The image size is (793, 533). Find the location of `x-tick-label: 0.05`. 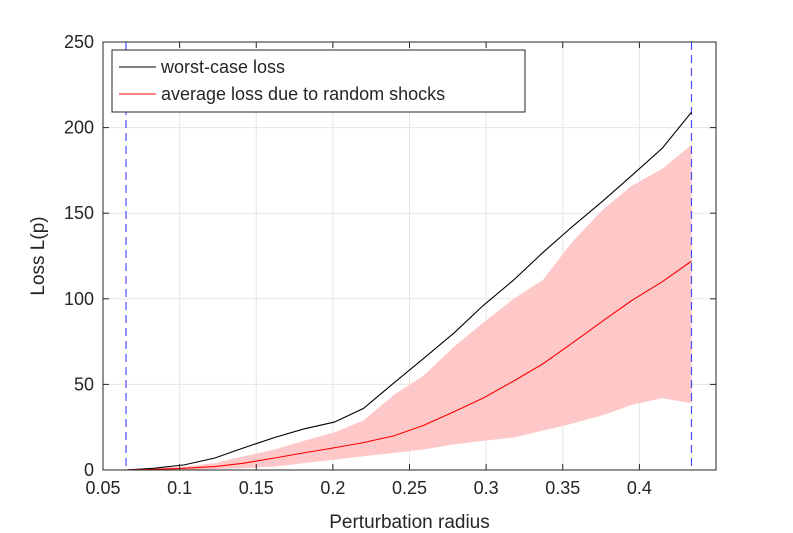

x-tick-label: 0.05 is located at coordinates (102, 488).